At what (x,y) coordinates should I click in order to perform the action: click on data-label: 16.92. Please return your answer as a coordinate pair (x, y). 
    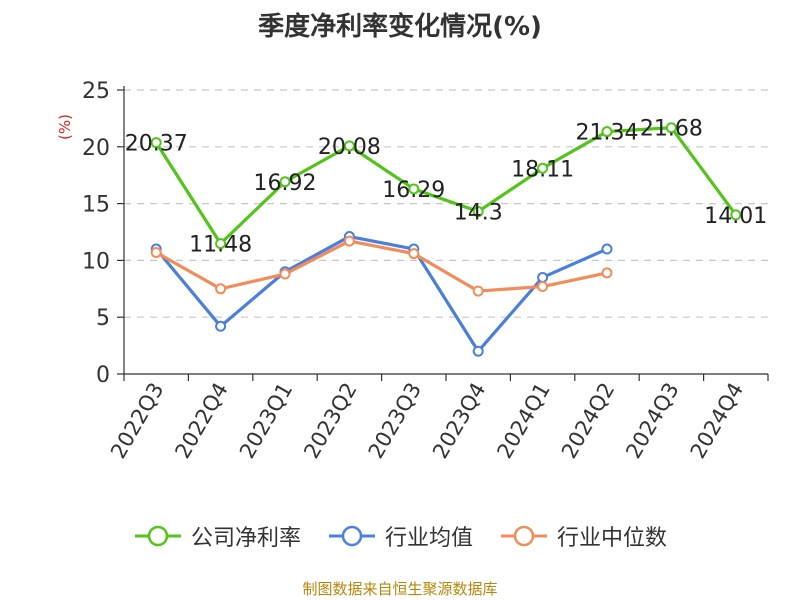
    Looking at the image, I should click on (285, 183).